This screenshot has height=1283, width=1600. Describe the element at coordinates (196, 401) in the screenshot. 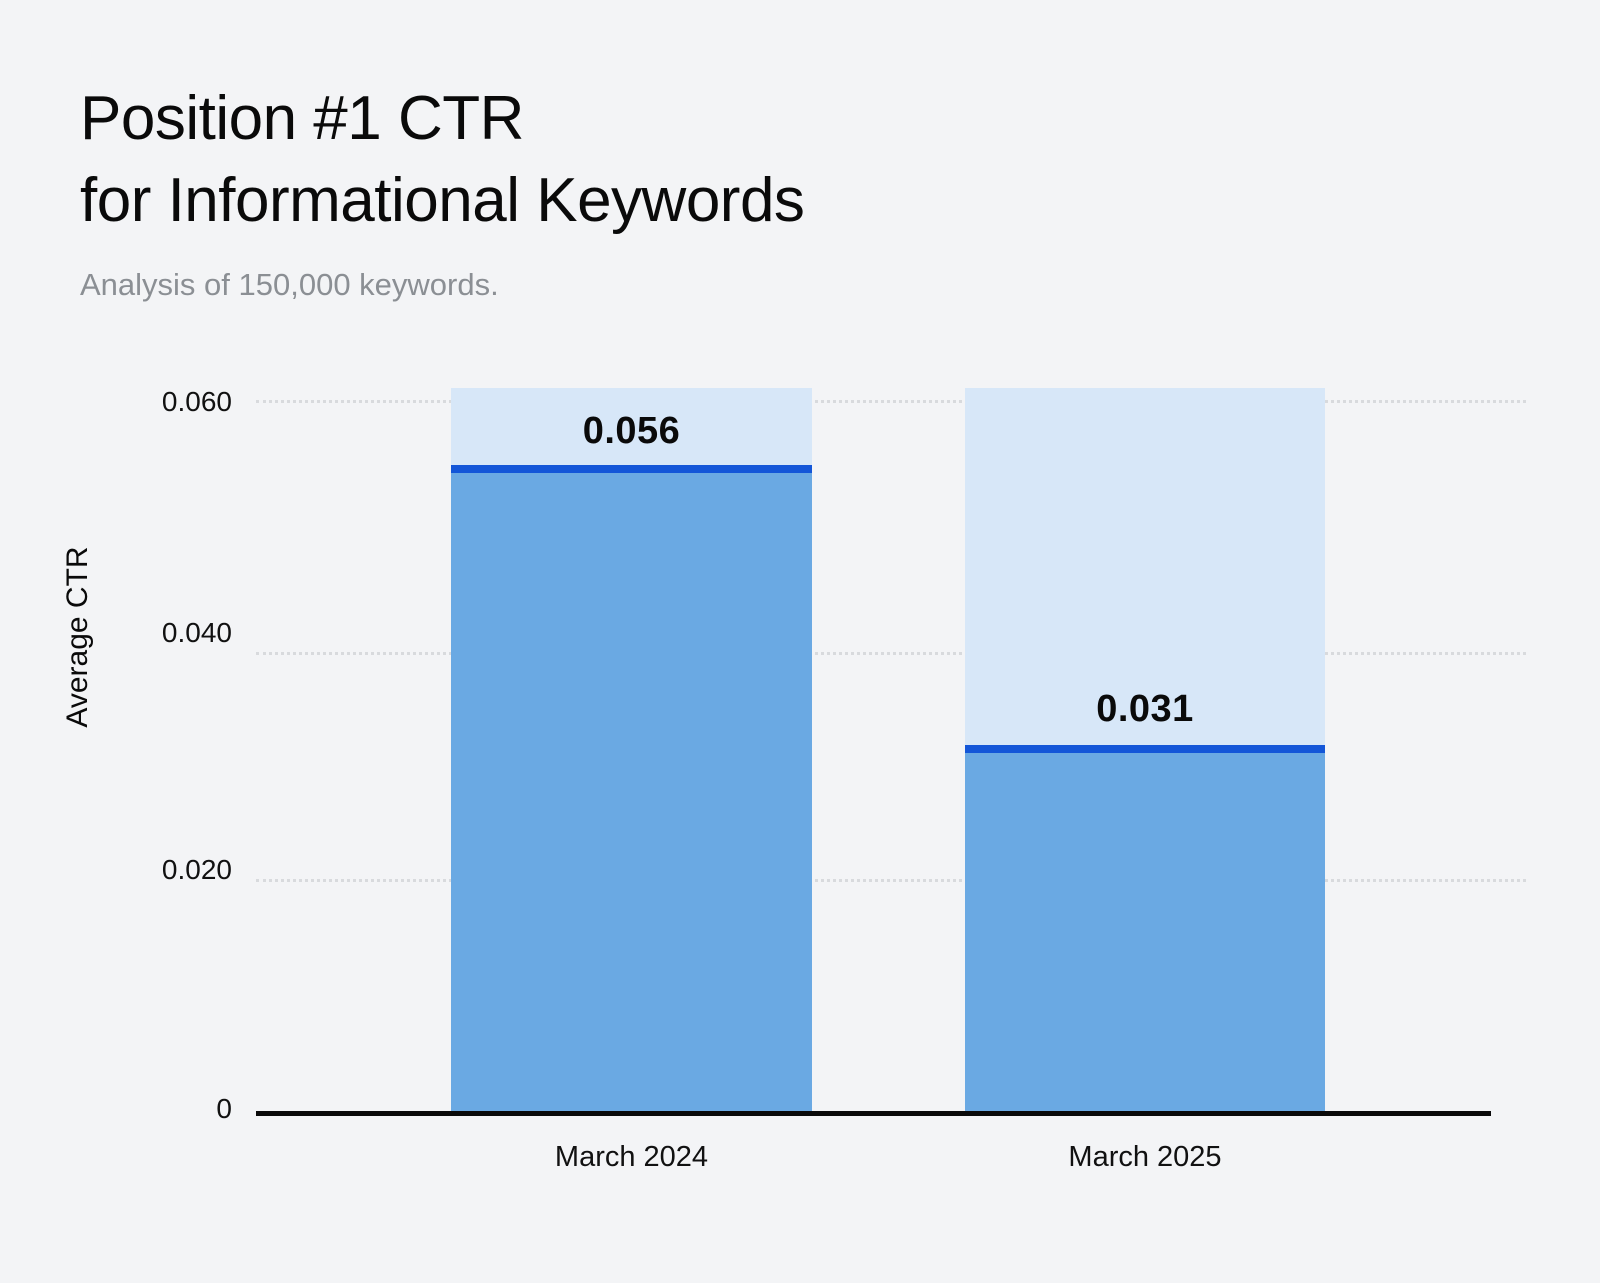

I see `y-tick-label-0060: 0.060` at that location.